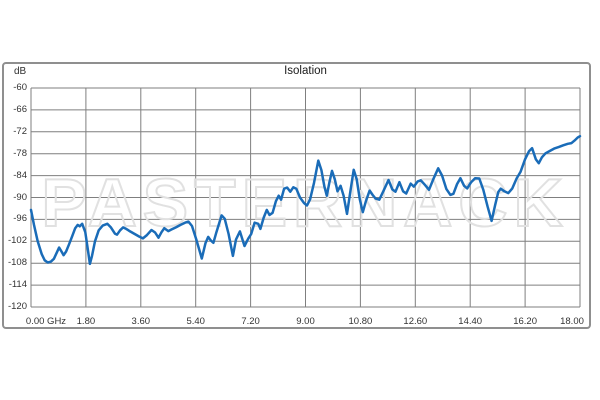  What do you see at coordinates (20, 219) in the screenshot?
I see `y-tick-label: -96` at bounding box center [20, 219].